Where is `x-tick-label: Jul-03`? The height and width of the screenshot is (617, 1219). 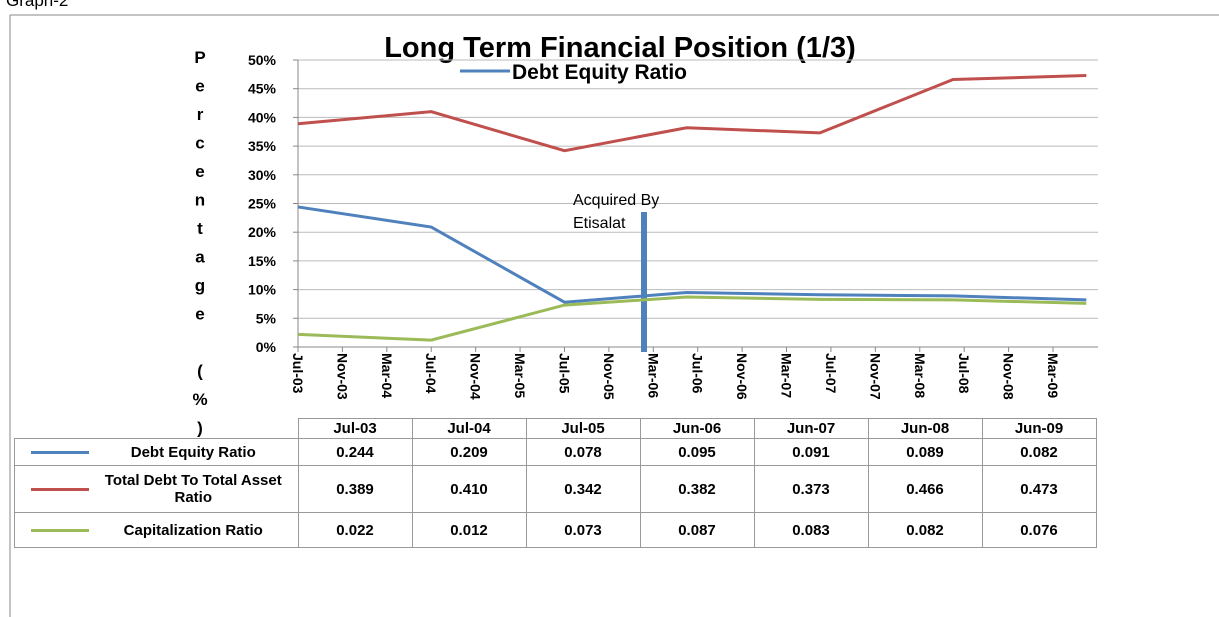 x-tick-label: Jul-03 is located at coordinates (298, 373).